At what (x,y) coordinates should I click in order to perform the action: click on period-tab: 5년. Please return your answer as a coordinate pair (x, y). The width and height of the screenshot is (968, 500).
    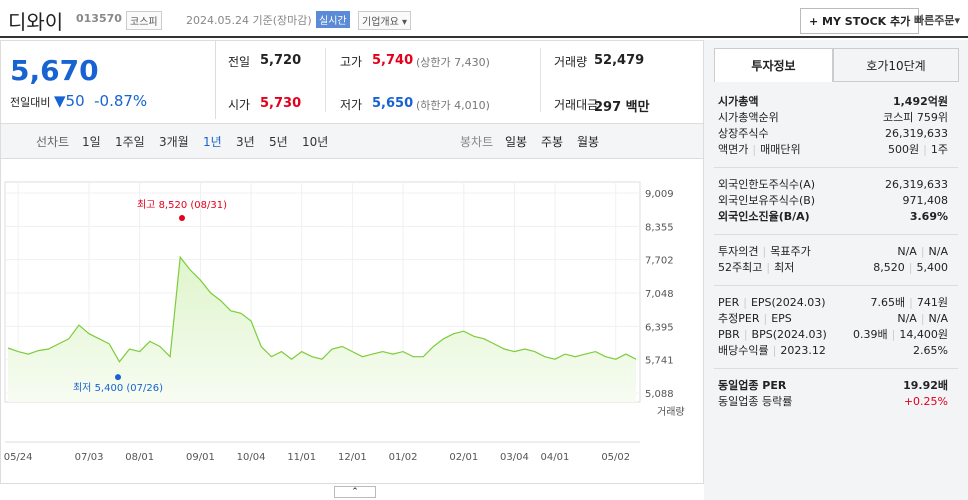
    Looking at the image, I should click on (278, 142).